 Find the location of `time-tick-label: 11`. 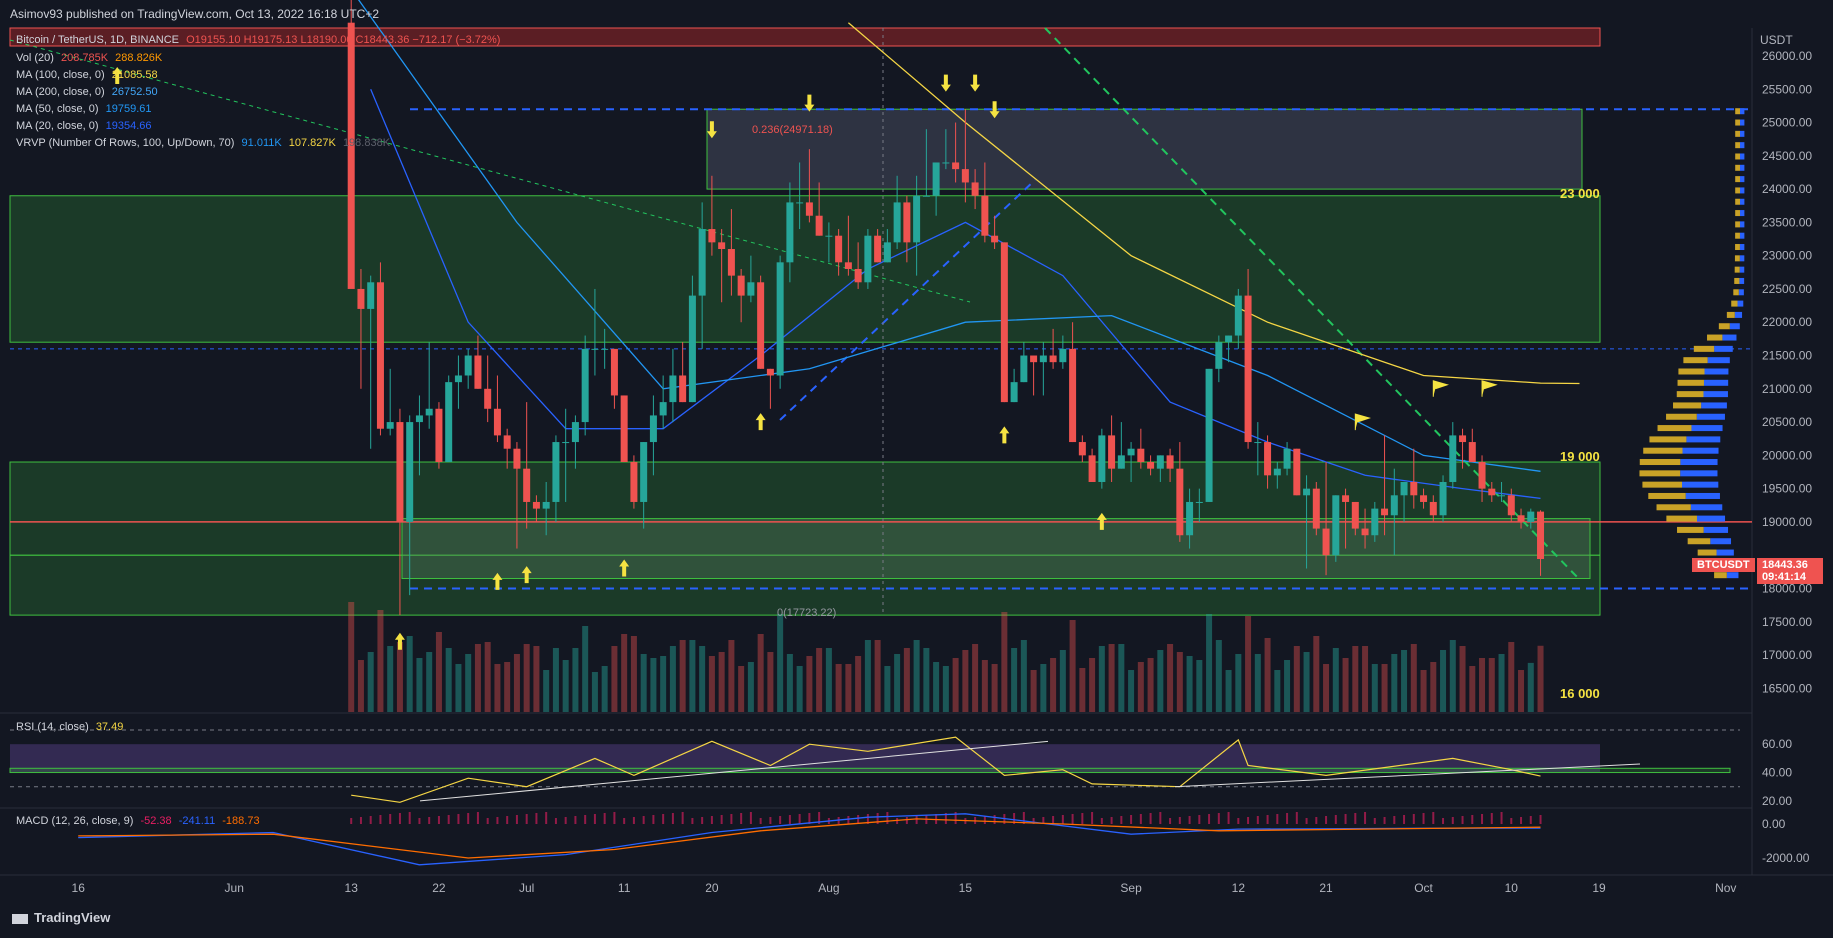

time-tick-label: 11 is located at coordinates (624, 888).